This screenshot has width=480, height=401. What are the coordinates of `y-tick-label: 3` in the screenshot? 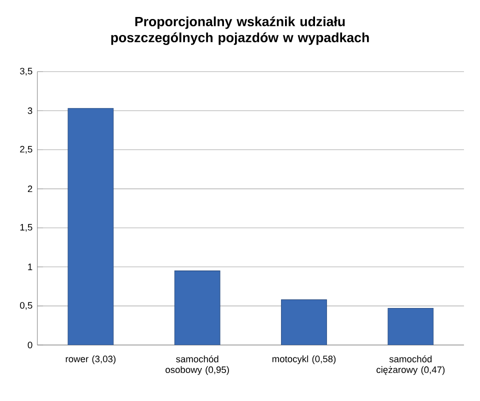 It's located at (30, 110).